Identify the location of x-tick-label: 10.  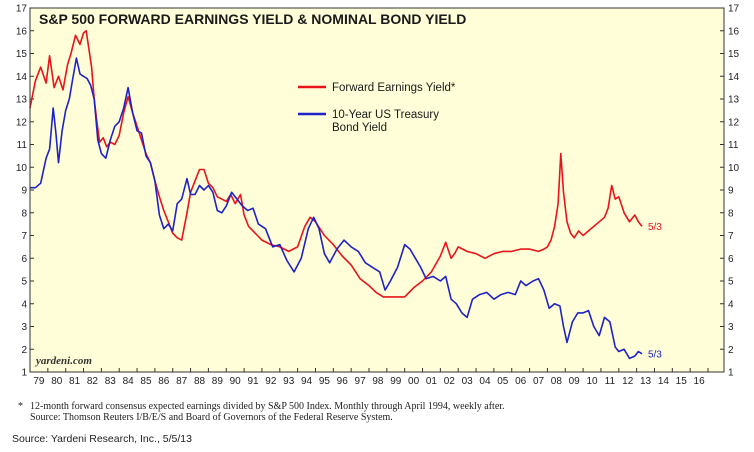
(592, 381).